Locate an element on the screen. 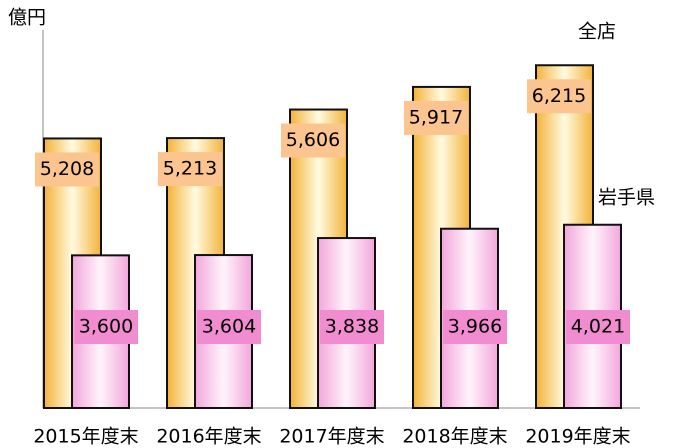 The height and width of the screenshot is (448, 695). value-label: 5,208 is located at coordinates (67, 169).